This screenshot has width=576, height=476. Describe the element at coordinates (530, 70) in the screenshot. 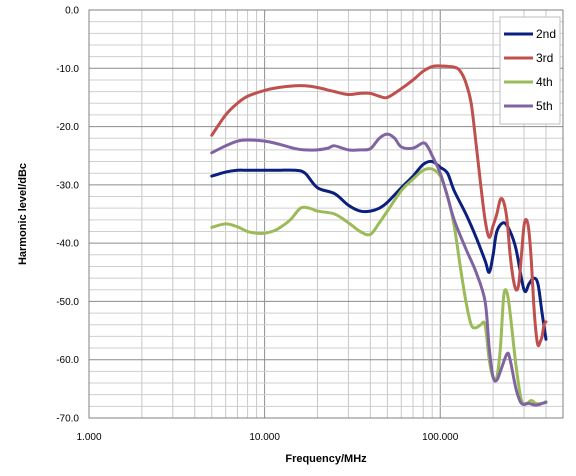

I see `legend: 2nd 3rd 4th 5th` at that location.